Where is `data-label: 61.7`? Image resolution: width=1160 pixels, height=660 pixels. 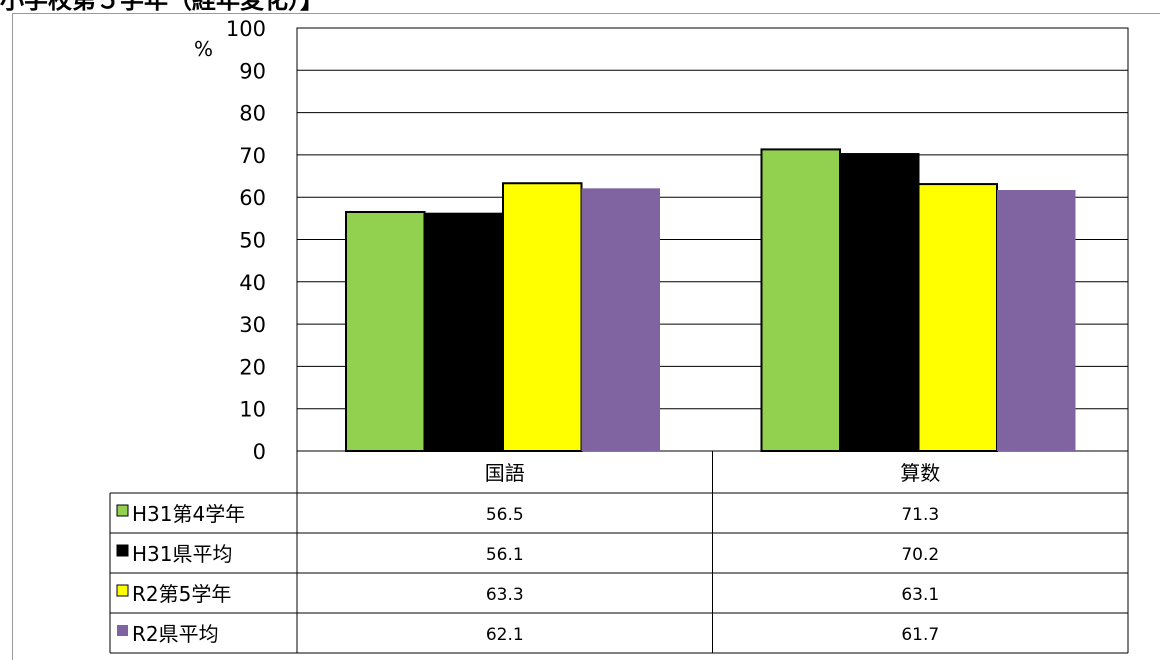
data-label: 61.7 is located at coordinates (920, 635).